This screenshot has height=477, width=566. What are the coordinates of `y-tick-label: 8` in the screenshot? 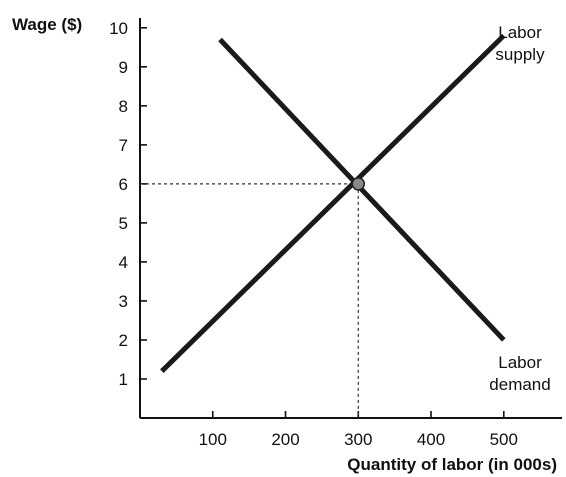 It's located at (123, 106).